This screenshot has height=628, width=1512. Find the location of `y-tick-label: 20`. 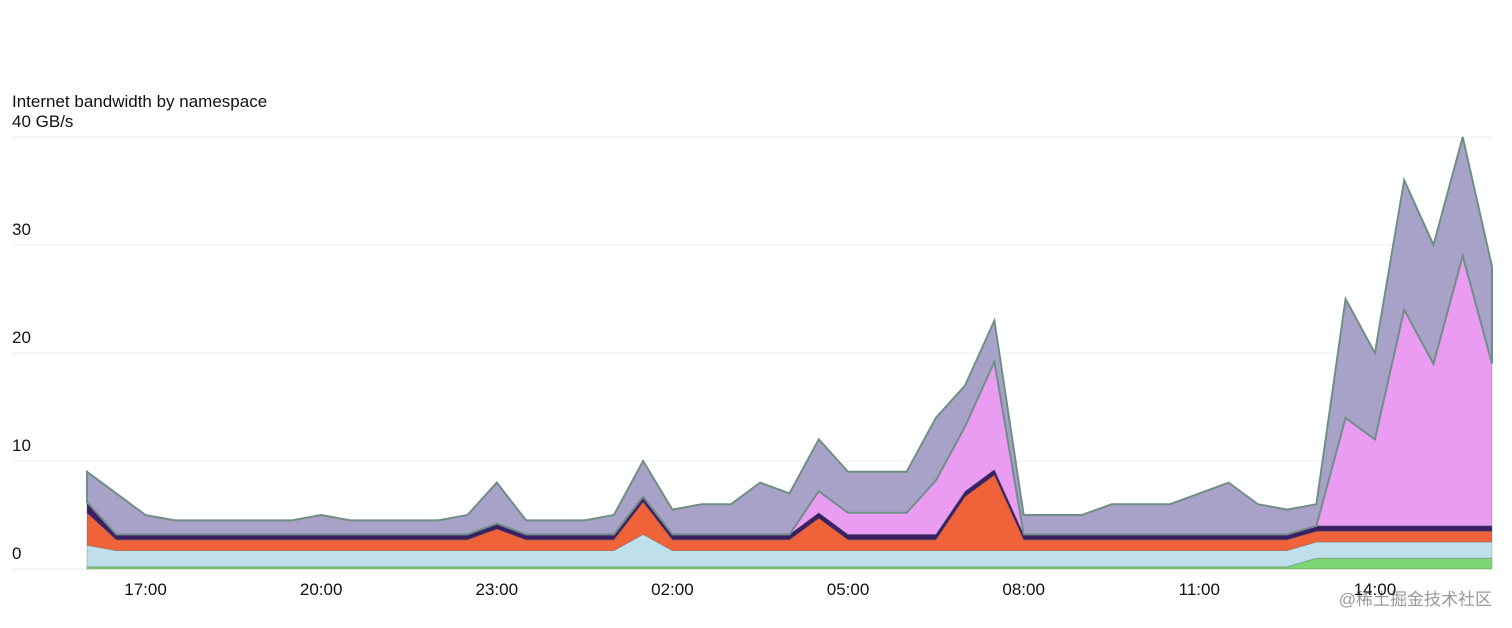

y-tick-label: 20 is located at coordinates (21, 337).